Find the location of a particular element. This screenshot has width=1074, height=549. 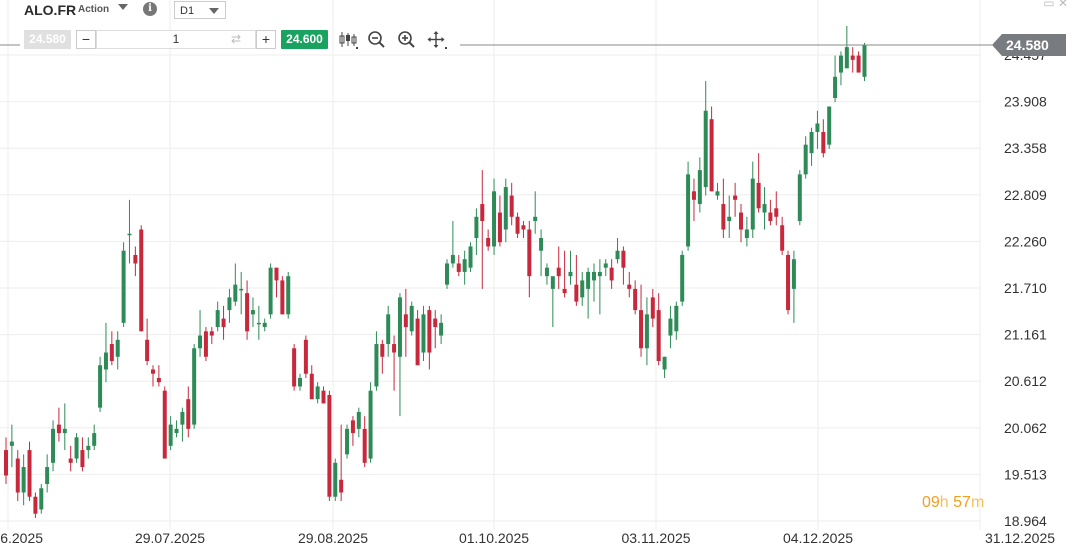

current-price-label: 24.580 is located at coordinates (1027, 45).